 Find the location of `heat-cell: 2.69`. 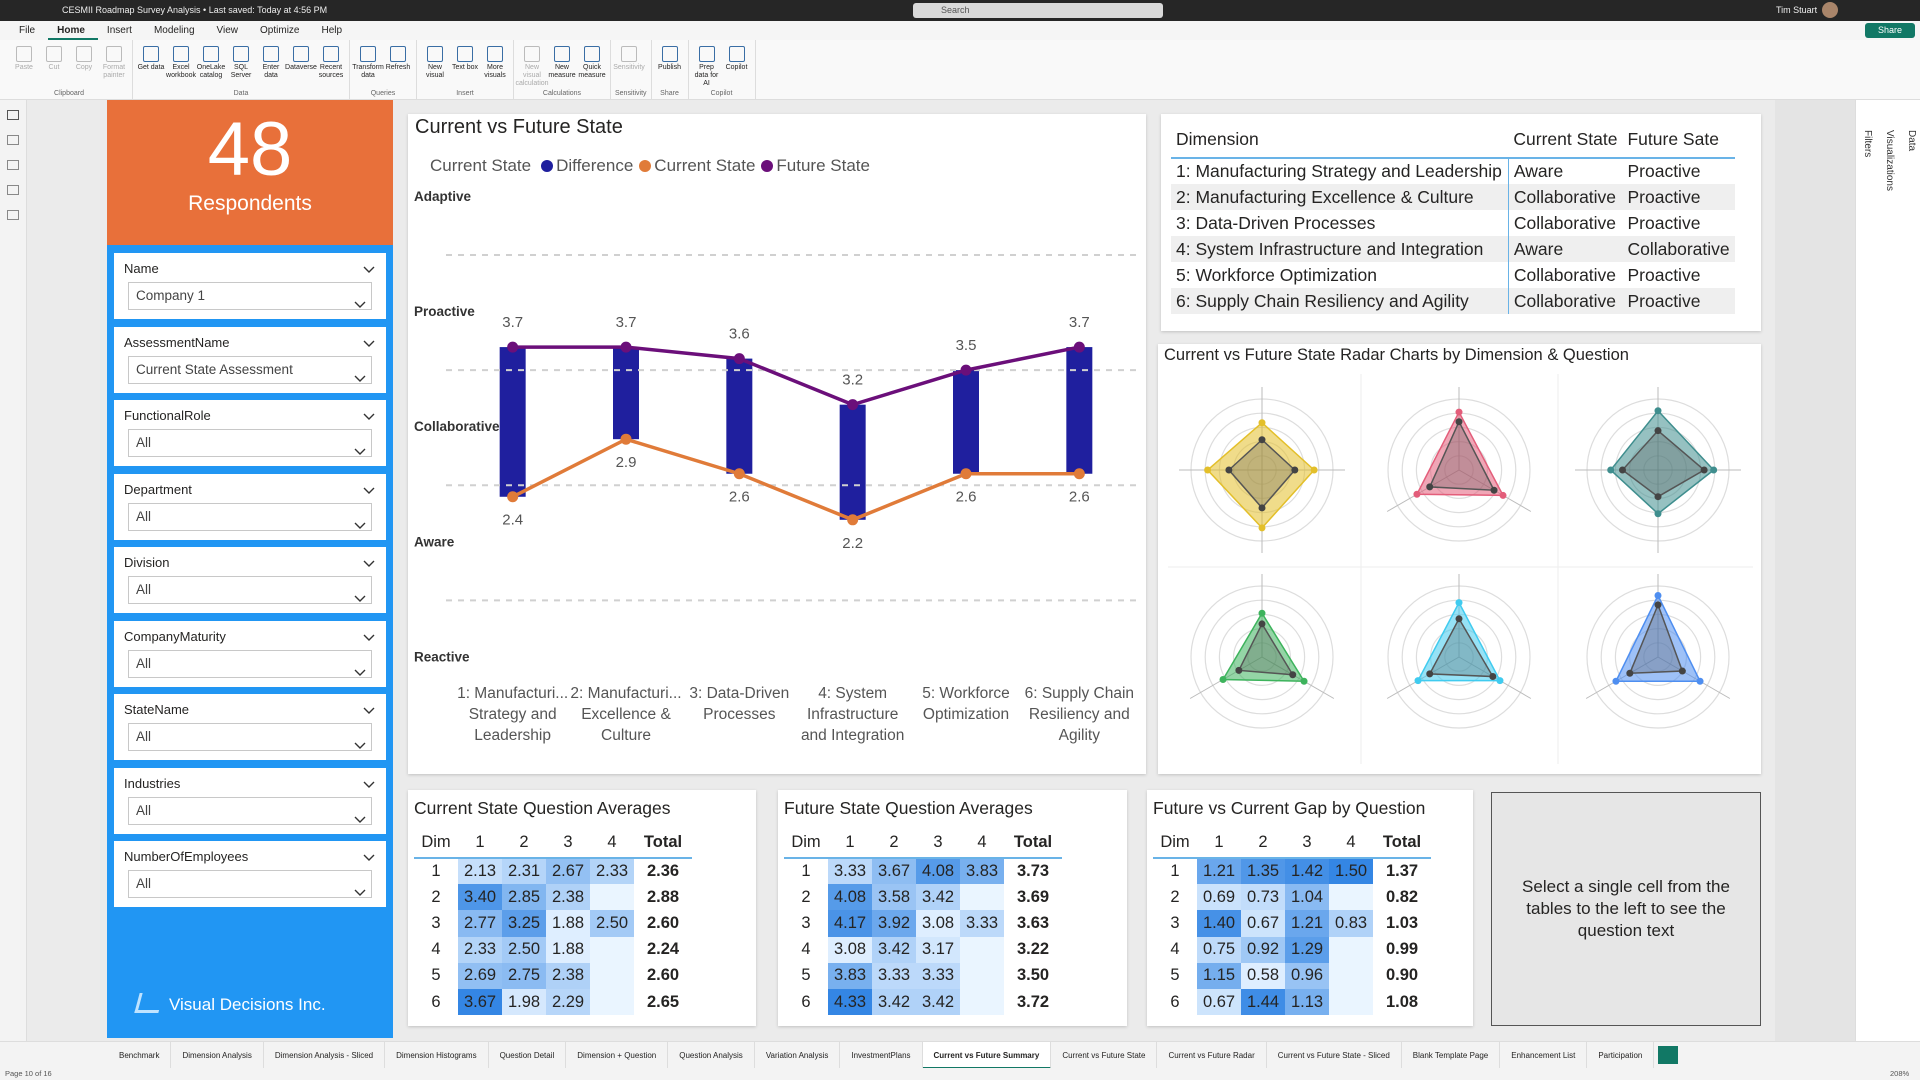

heat-cell: 2.69 is located at coordinates (480, 975).